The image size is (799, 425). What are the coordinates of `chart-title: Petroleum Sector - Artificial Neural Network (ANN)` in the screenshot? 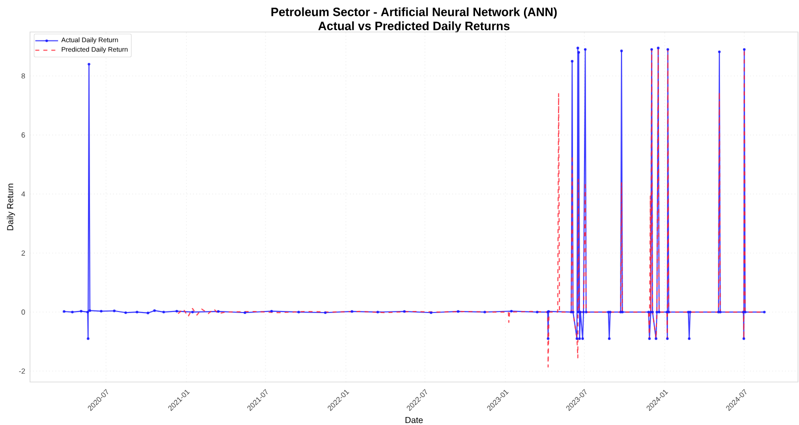 It's located at (414, 13).